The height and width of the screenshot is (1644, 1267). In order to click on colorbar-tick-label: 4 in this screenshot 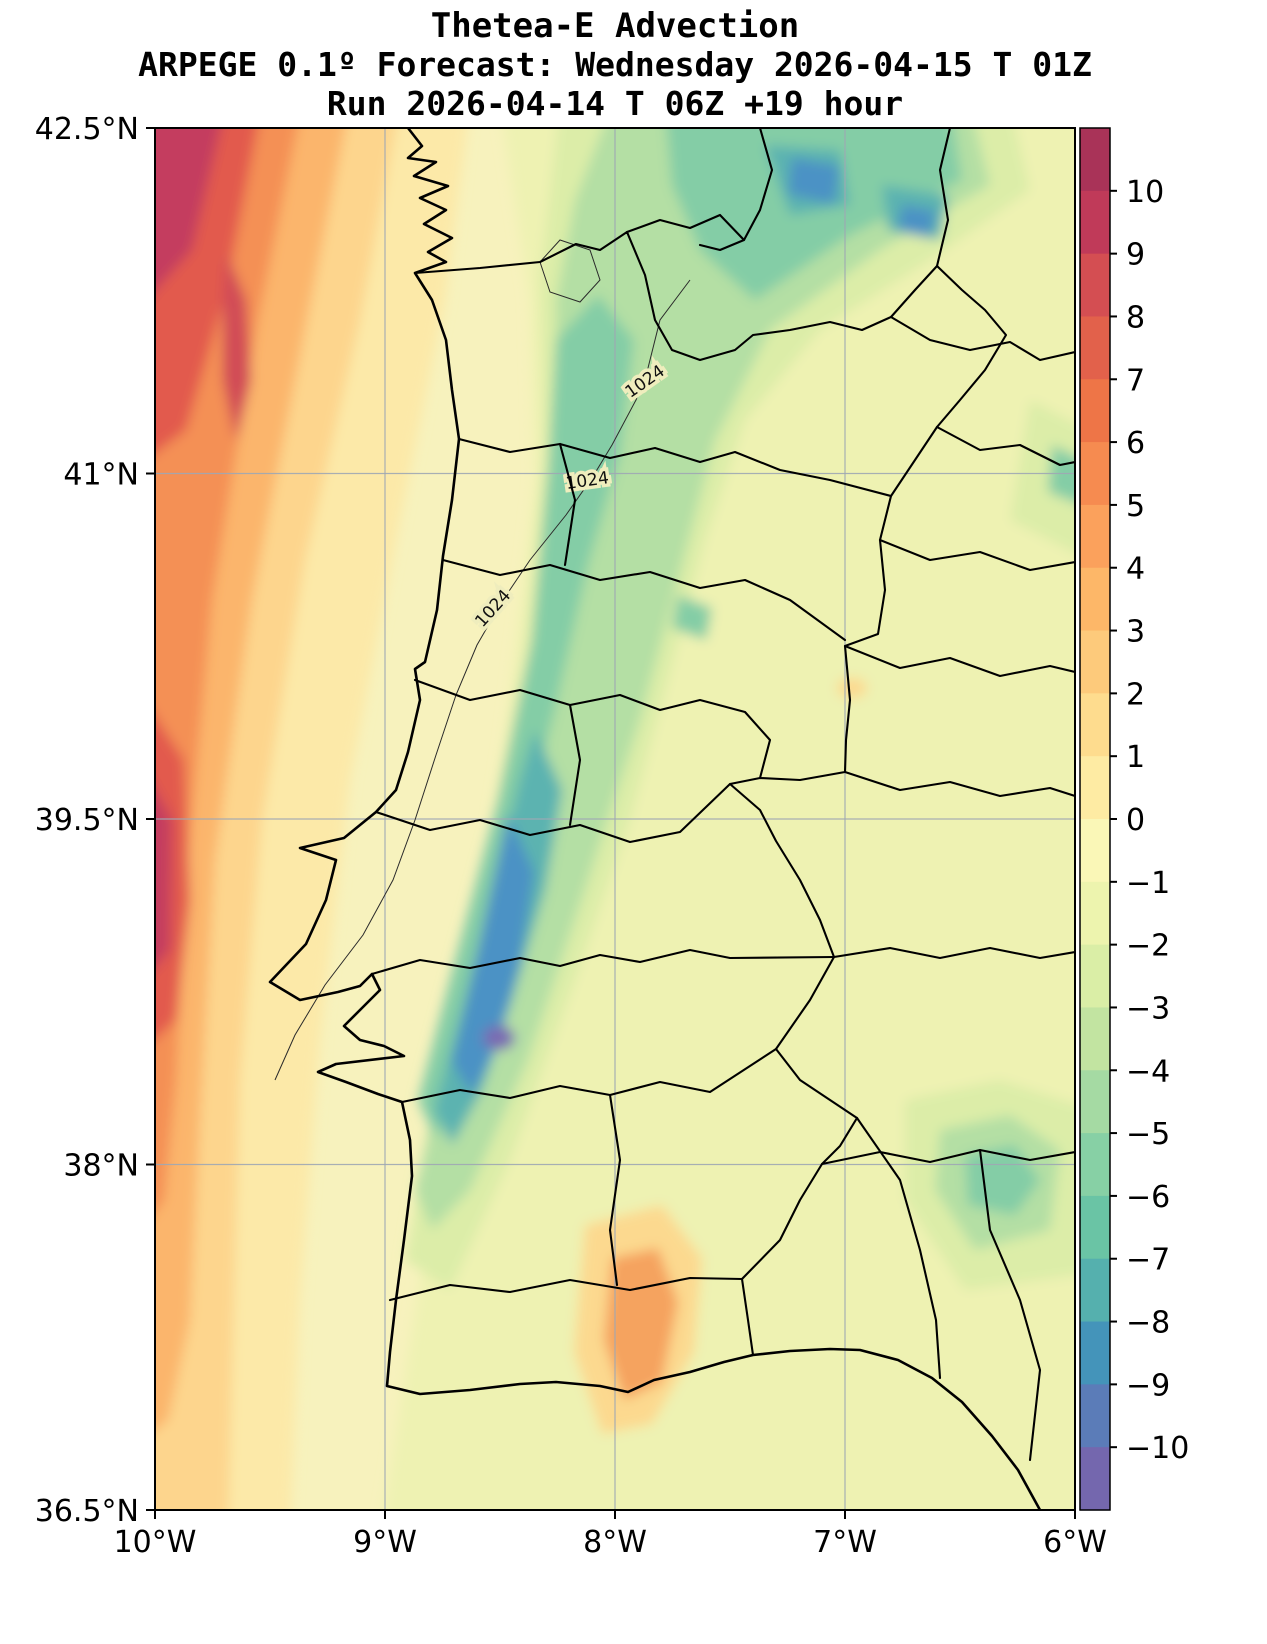, I will do `click(1135, 569)`.